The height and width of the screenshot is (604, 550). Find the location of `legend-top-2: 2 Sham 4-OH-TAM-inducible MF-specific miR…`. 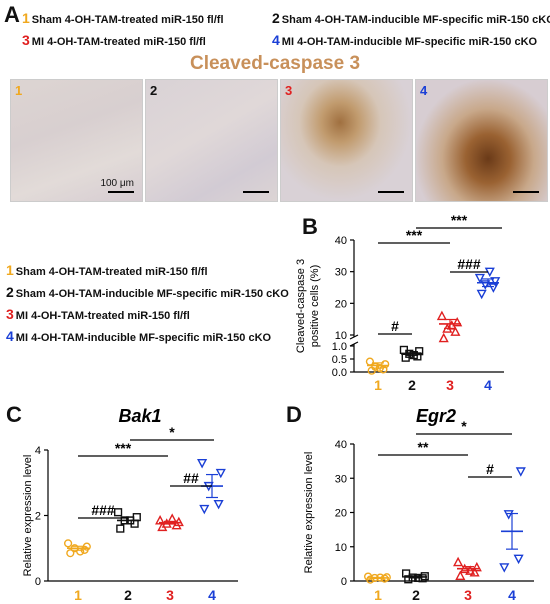

legend-top-2: 2 Sham 4-OH-TAM-inducible MF-specific miR… is located at coordinates (411, 18).